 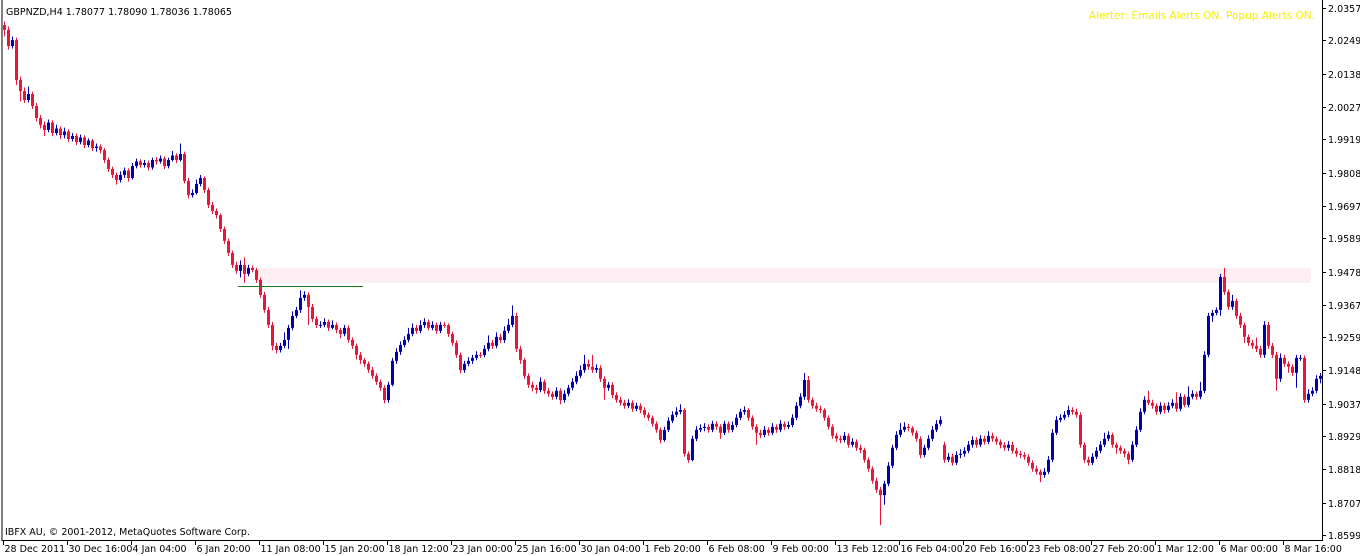 I want to click on price-tick-label: 2.01380, so click(x=1344, y=75).